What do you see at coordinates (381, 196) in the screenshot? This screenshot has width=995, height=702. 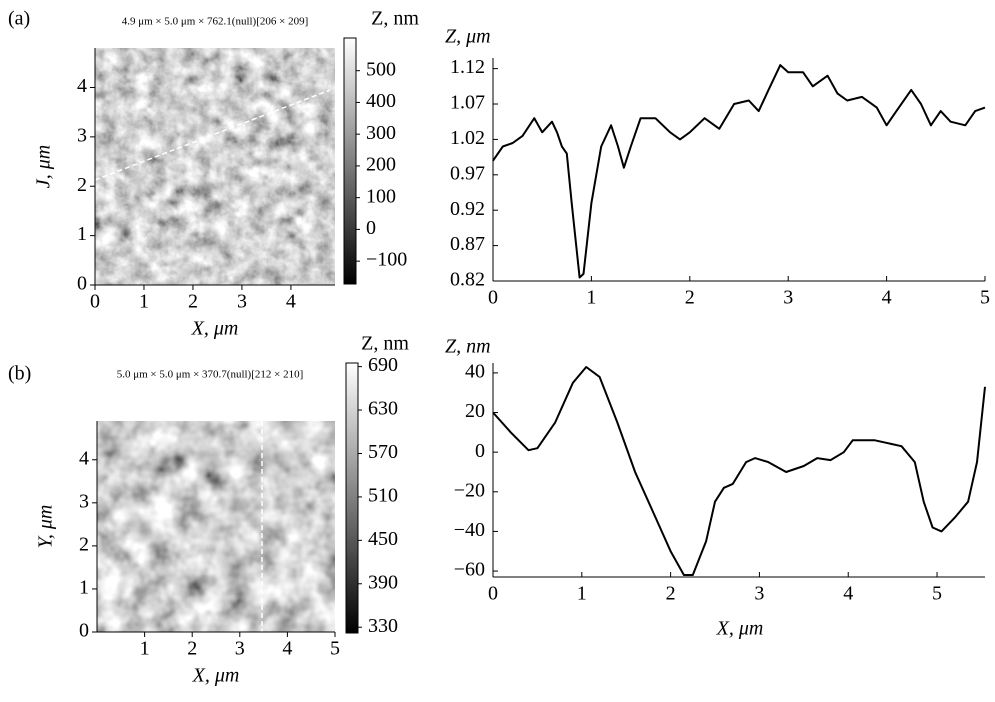 I see `colorbar-tick-label: 100` at bounding box center [381, 196].